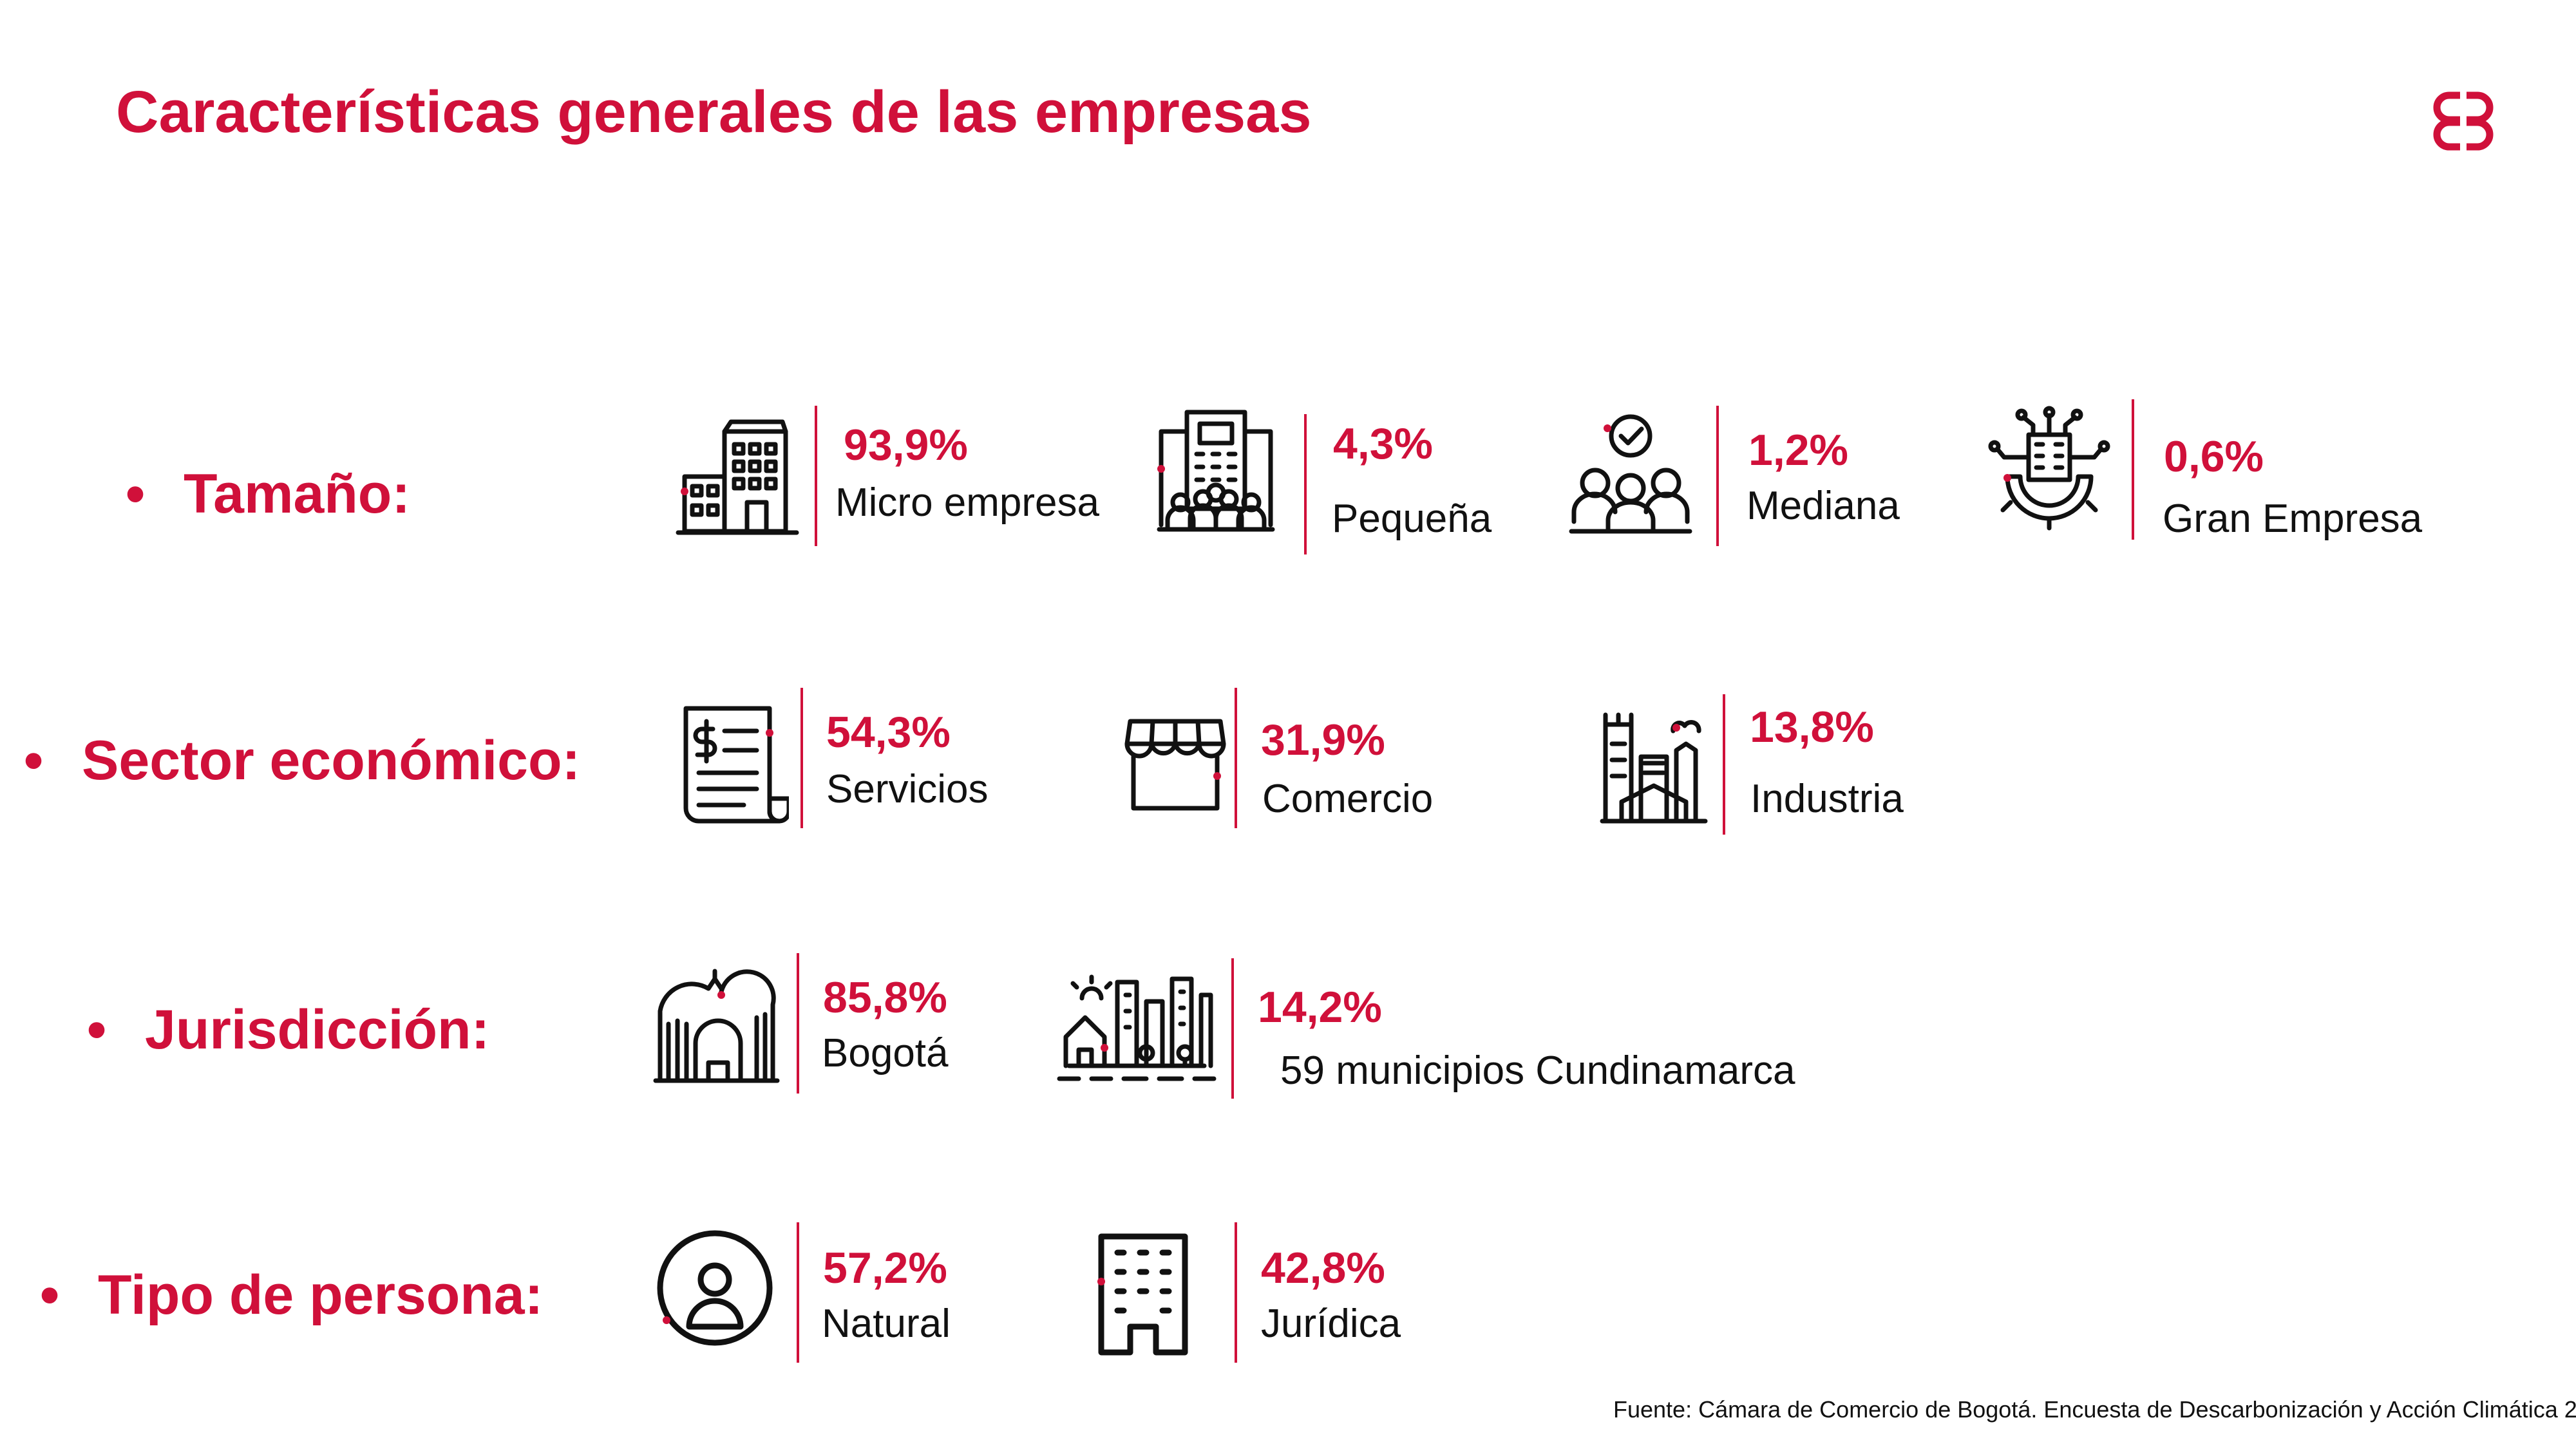 Image resolution: width=2576 pixels, height=1449 pixels. I want to click on label-municipios: 59 municipios Cundinamarca, so click(1537, 1070).